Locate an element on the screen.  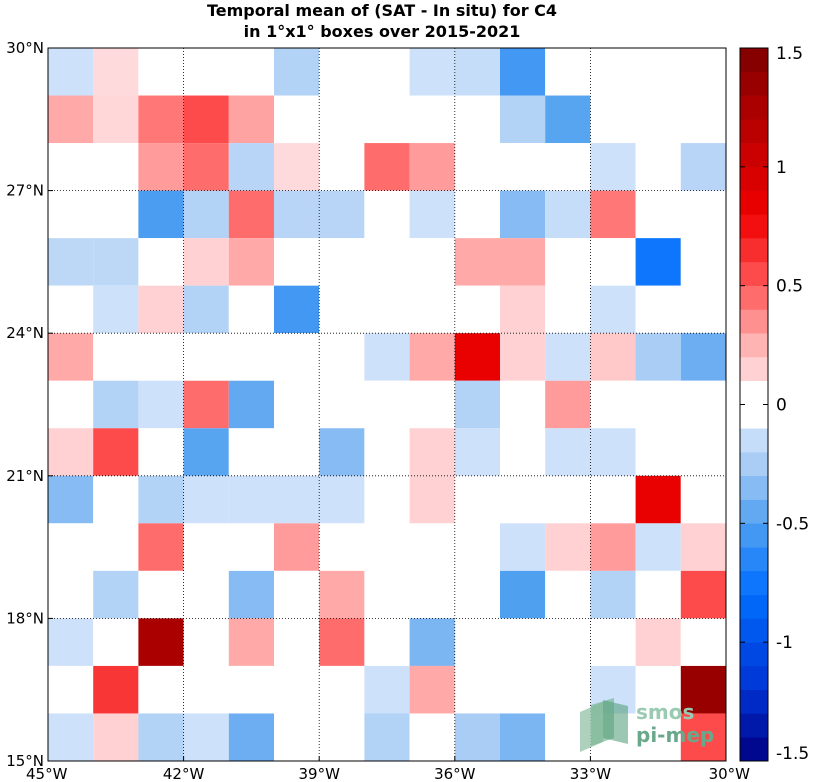
logo-text-smos: smos is located at coordinates (665, 712).